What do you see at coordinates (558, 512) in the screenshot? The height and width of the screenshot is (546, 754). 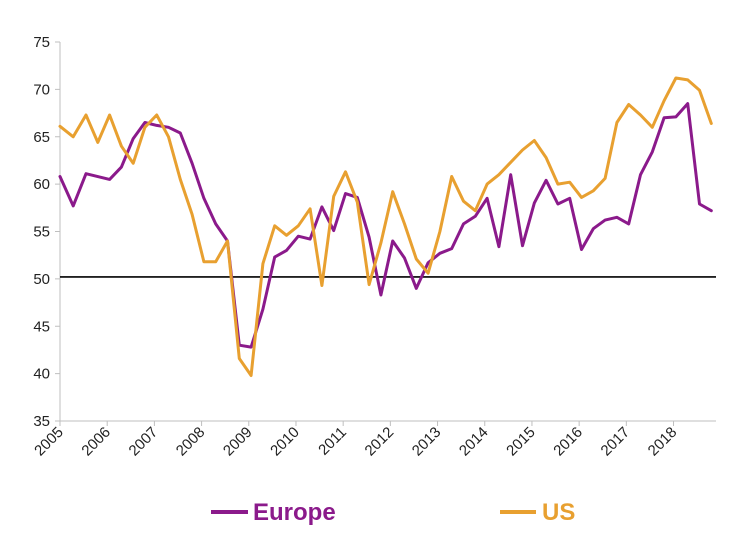 I see `legend-label-us: US` at bounding box center [558, 512].